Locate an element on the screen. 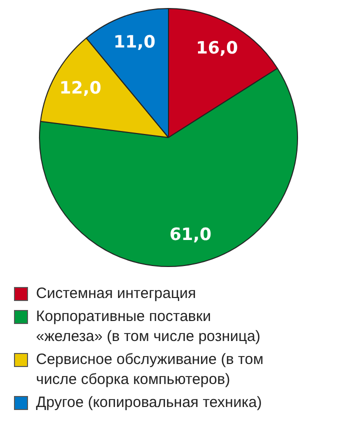 The height and width of the screenshot is (428, 337). data-label: 61,0 is located at coordinates (190, 235).